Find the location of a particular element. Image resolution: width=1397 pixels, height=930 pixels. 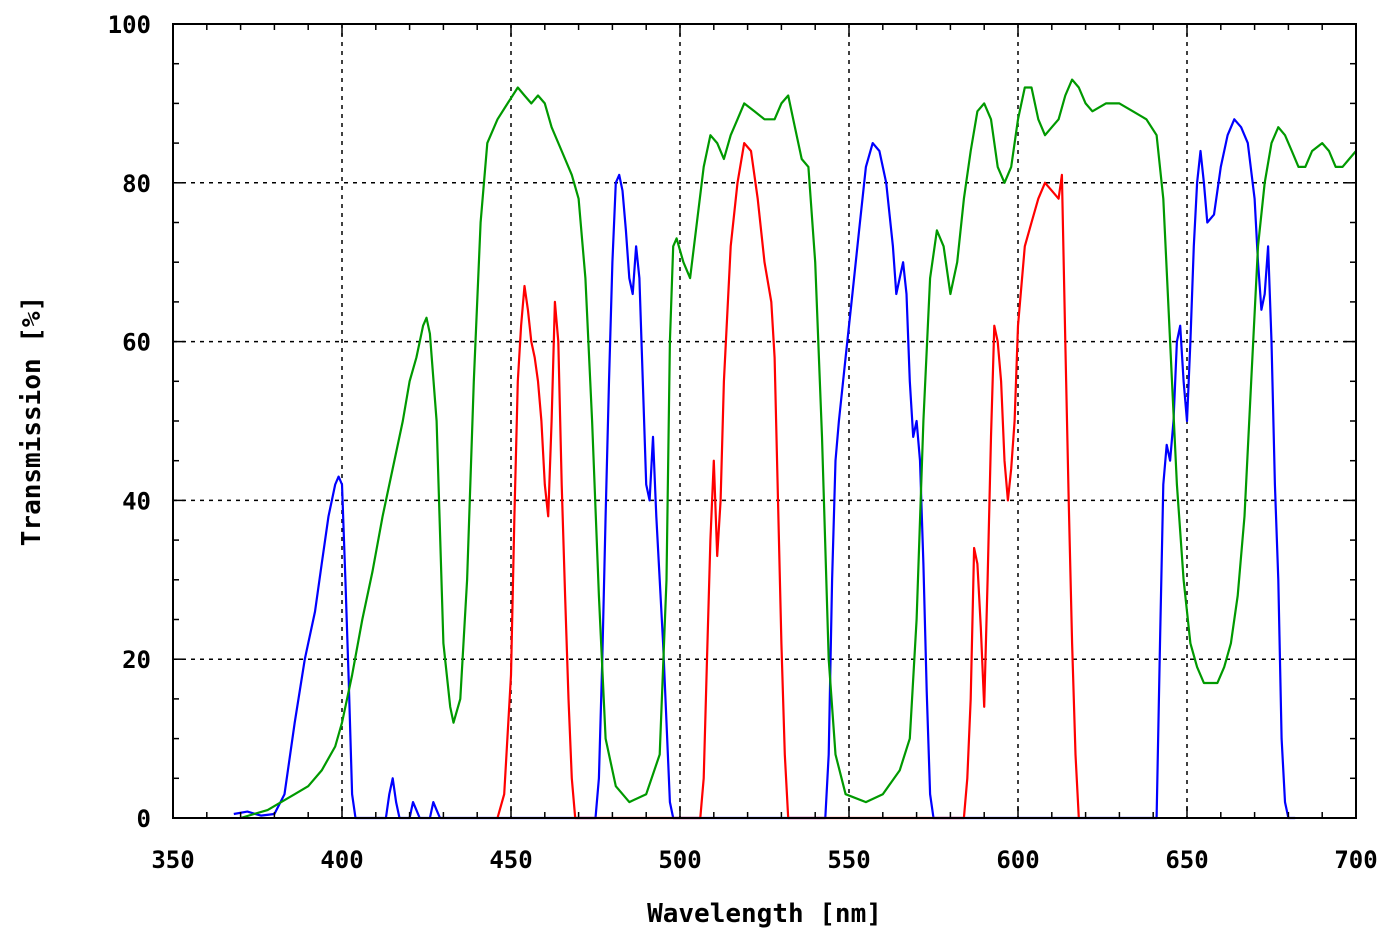

x-tick-label: 650 is located at coordinates (1186, 860).